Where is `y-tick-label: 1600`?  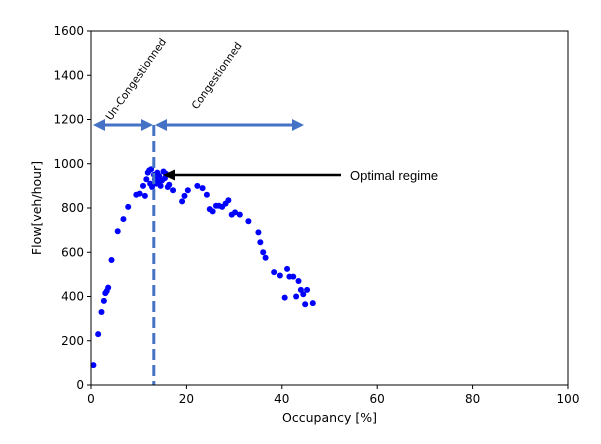 y-tick-label: 1600 is located at coordinates (68, 31).